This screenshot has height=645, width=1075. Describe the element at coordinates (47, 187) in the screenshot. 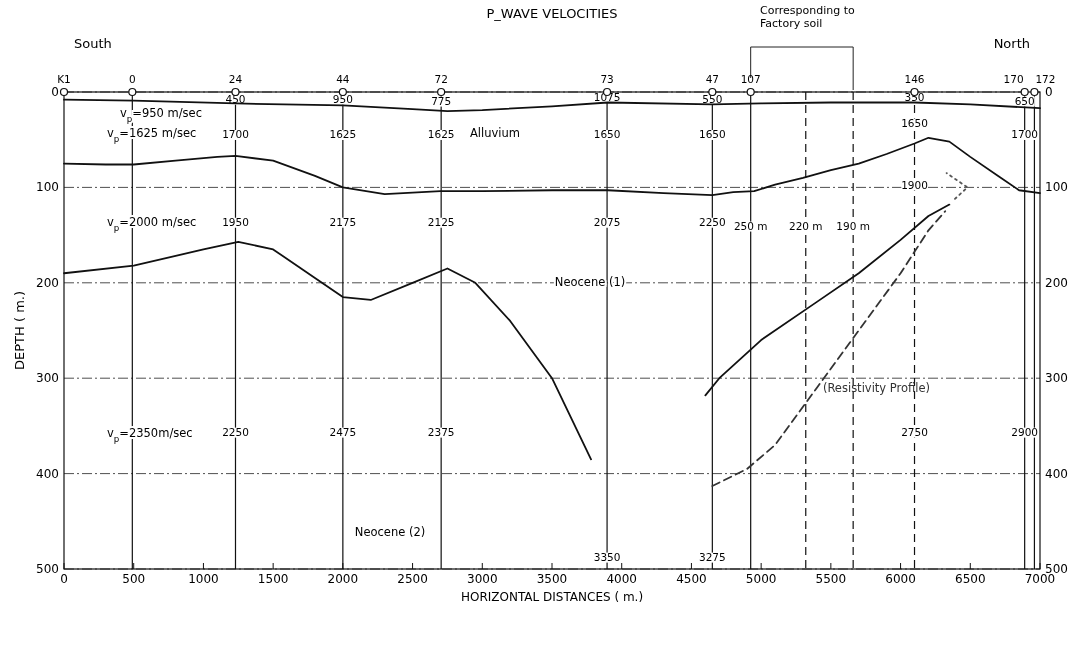

I see `y-tick-label: 100` at that location.